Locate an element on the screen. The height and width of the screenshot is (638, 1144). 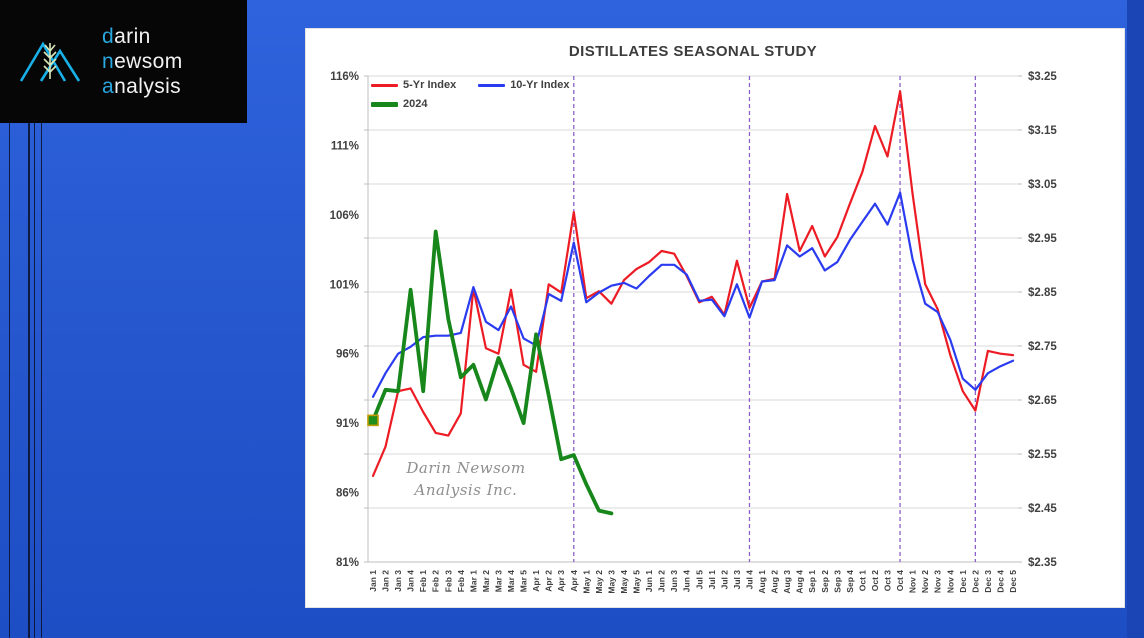
x-axis-label: Jan 2 is located at coordinates (386, 581).